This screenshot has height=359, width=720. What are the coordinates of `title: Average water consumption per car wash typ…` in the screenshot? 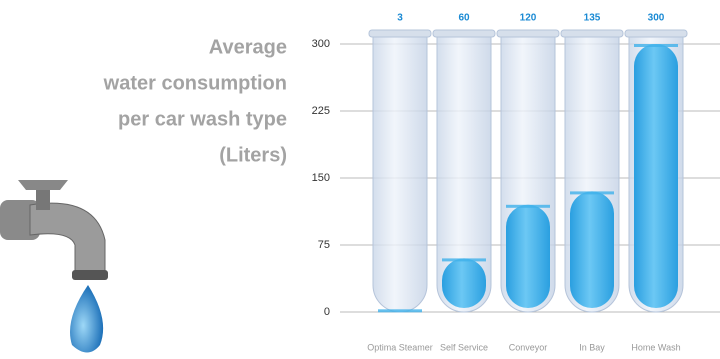 It's located at (195, 101).